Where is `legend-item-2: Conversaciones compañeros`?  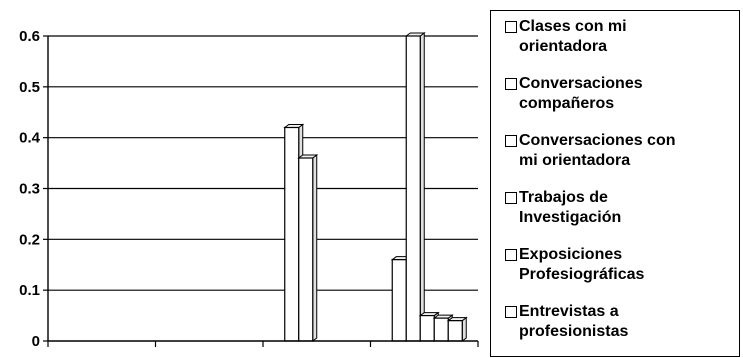 legend-item-2: Conversaciones compañeros is located at coordinates (621, 94).